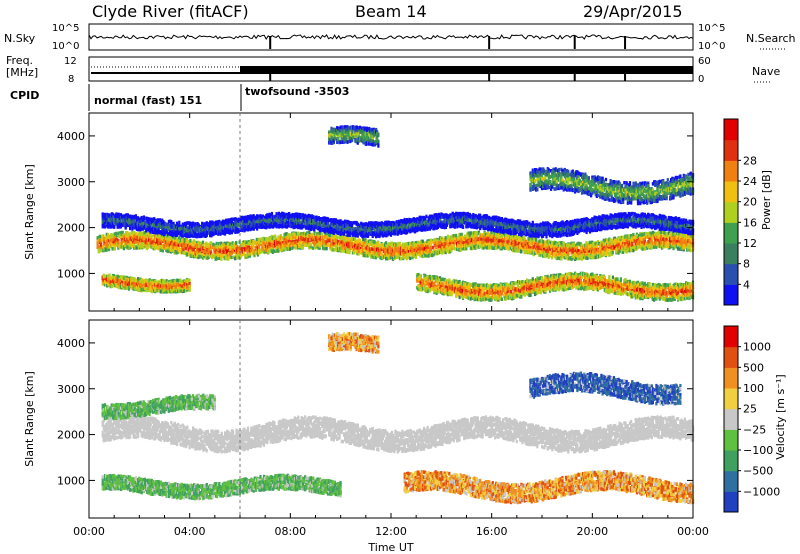 Image resolution: width=800 pixels, height=554 pixels. I want to click on nave-label: Nave, so click(766, 71).